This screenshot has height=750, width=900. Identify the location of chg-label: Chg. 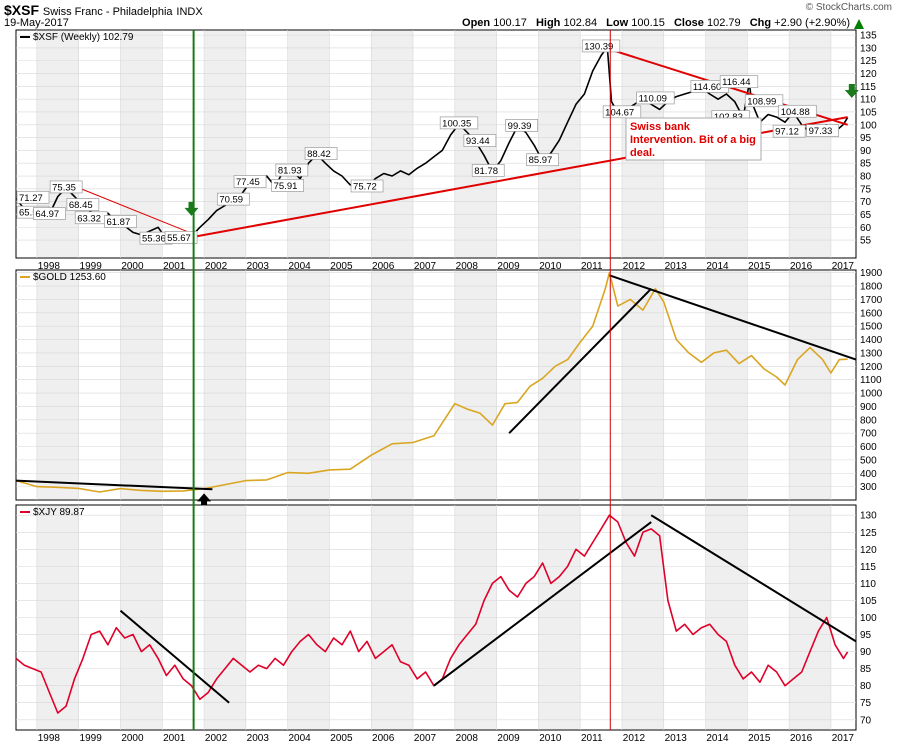
(760, 23).